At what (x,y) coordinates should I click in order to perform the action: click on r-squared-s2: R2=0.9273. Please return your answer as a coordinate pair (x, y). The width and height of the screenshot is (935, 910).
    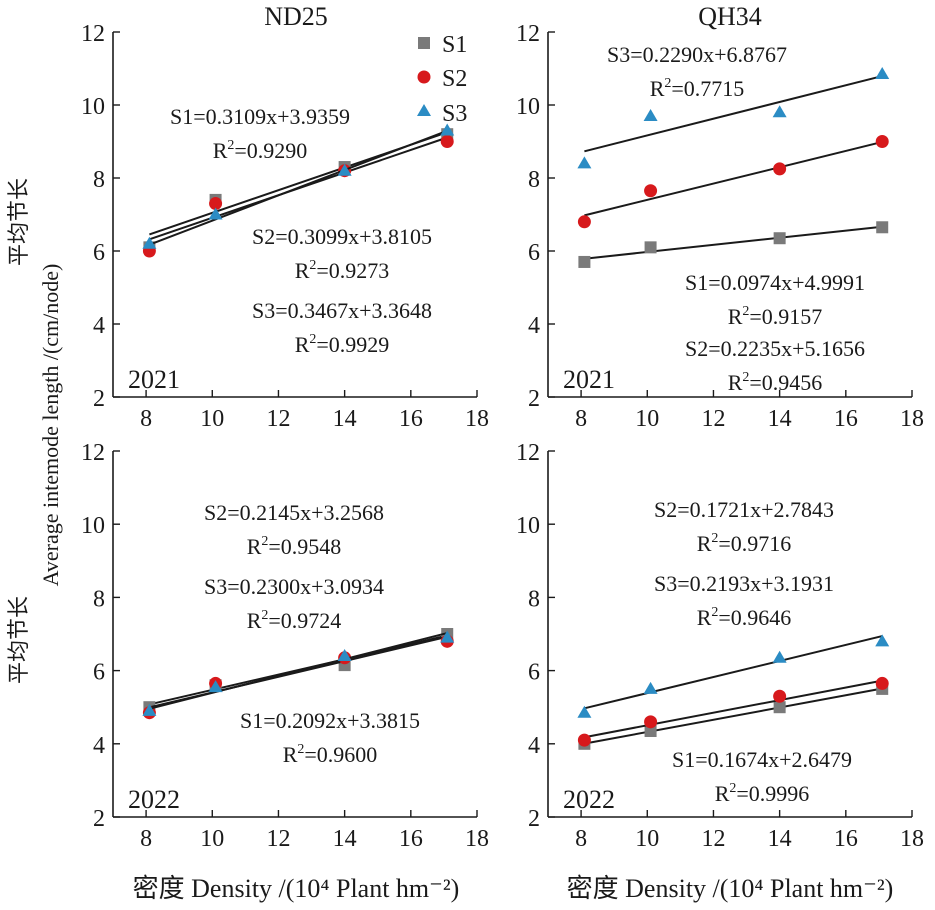
    Looking at the image, I should click on (342, 270).